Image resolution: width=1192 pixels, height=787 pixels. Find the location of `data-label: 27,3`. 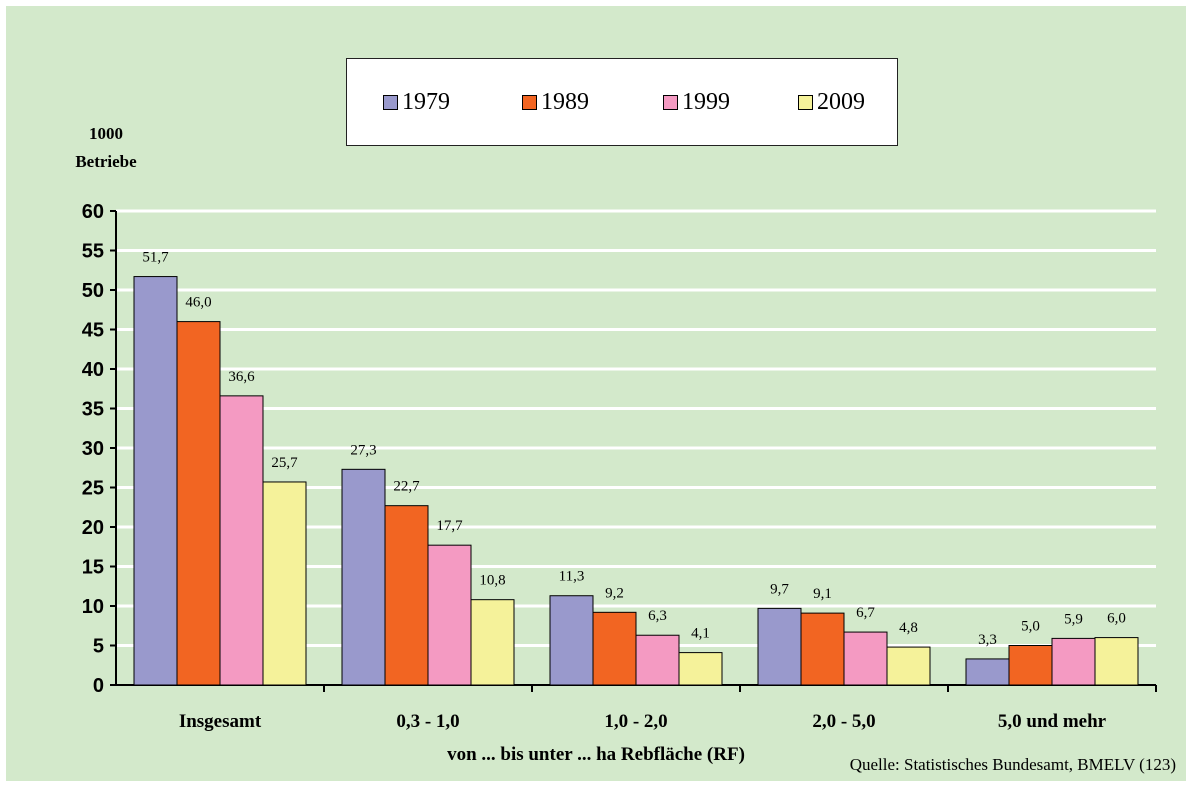

data-label: 27,3 is located at coordinates (363, 450).